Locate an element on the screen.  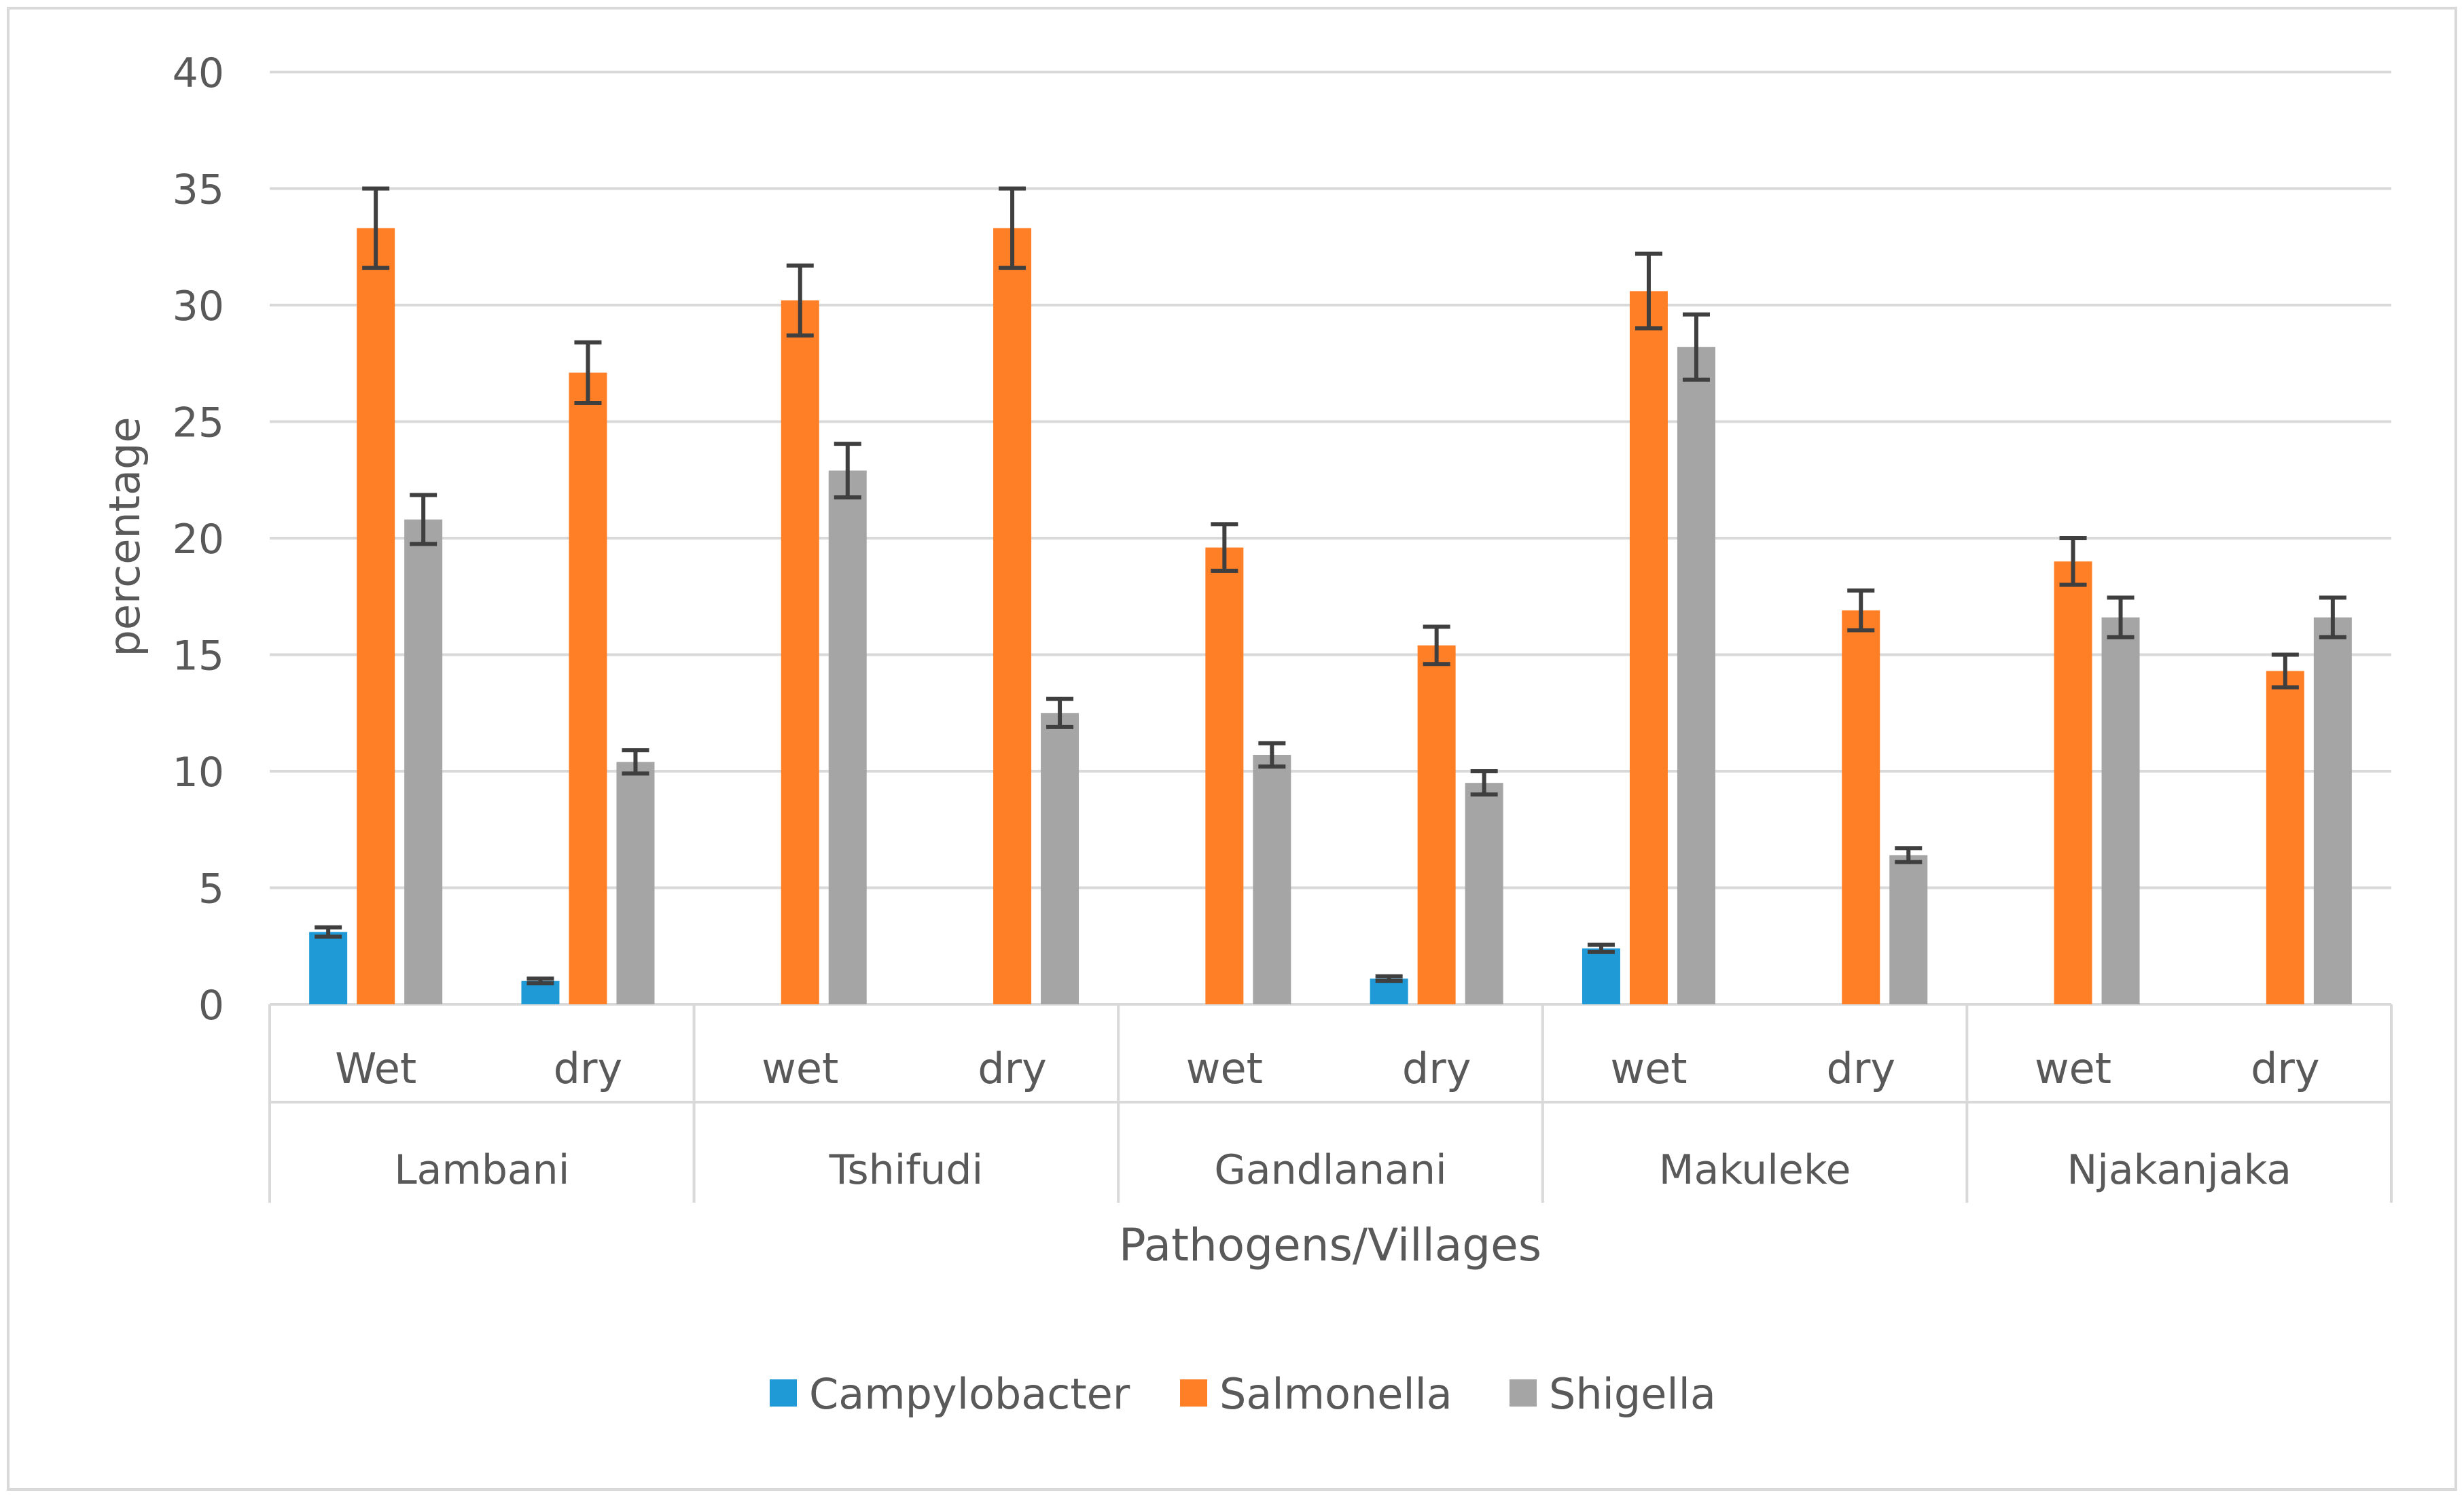
legend-swatch-shigella is located at coordinates (1523, 1393).